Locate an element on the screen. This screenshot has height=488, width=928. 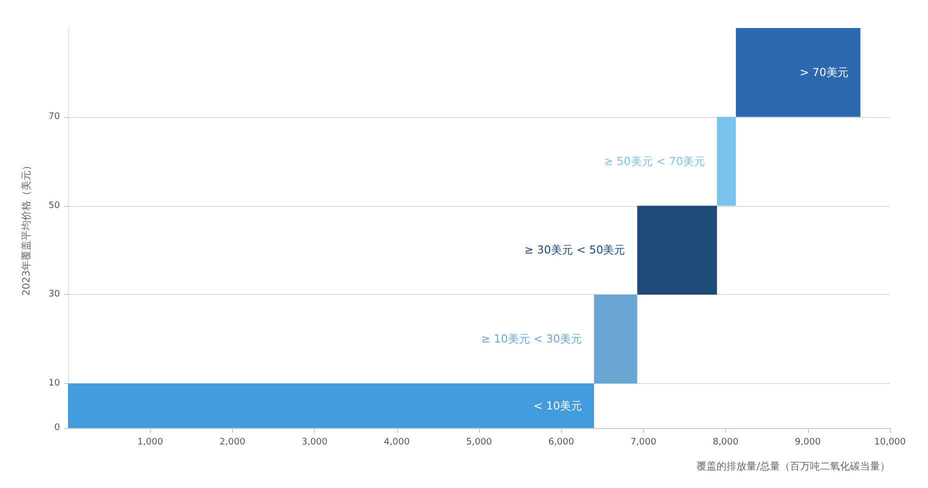
y-tick-label: 10 is located at coordinates (54, 383).